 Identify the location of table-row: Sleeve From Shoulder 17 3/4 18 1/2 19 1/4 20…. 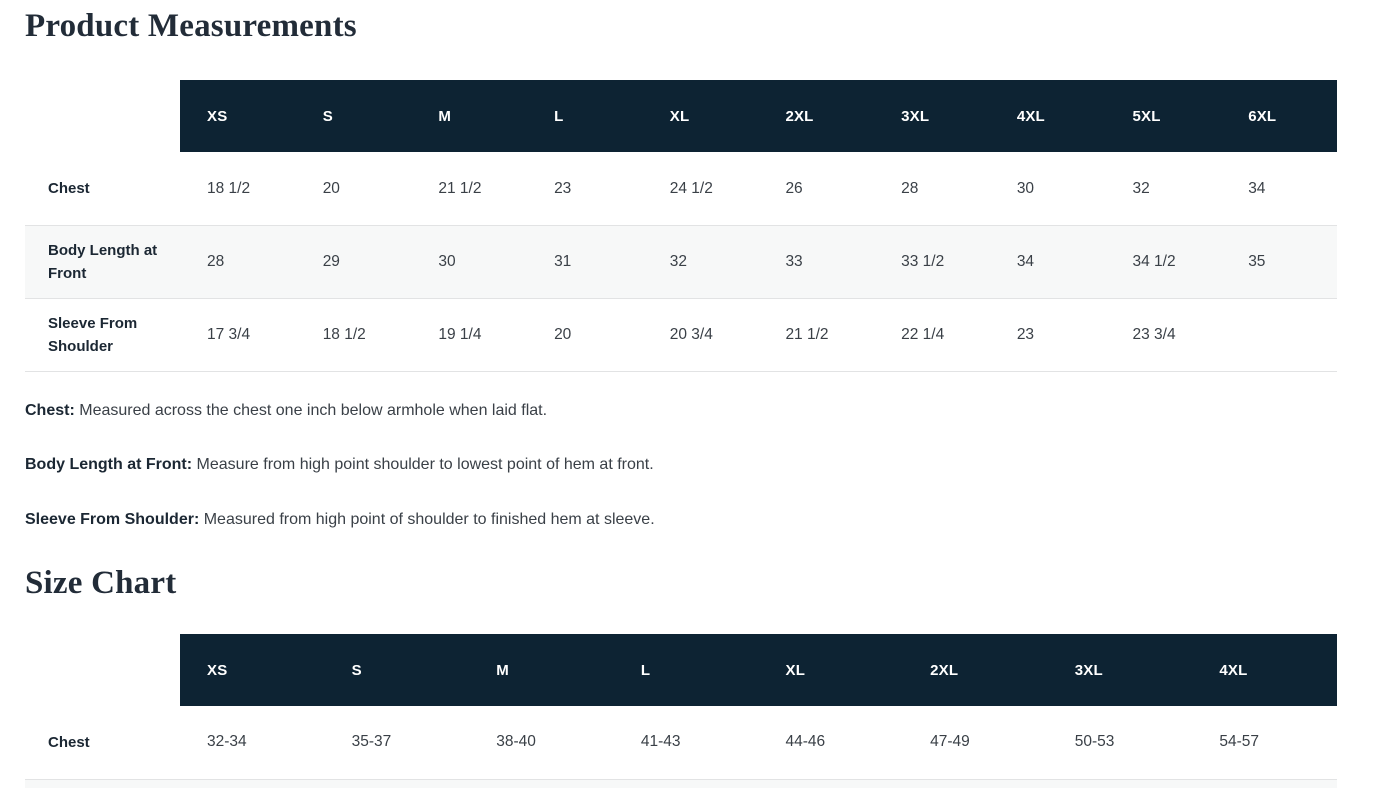
(681, 335).